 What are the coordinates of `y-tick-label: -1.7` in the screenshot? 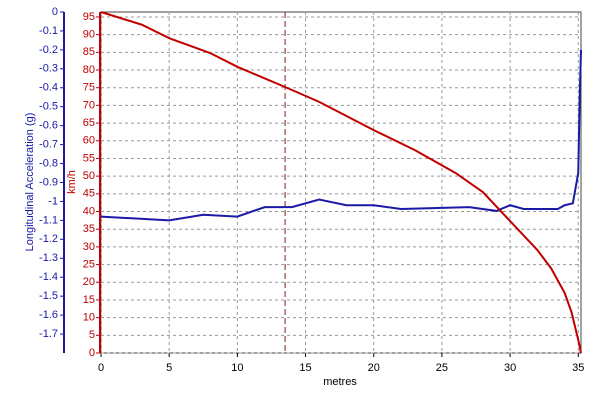 It's located at (48, 334).